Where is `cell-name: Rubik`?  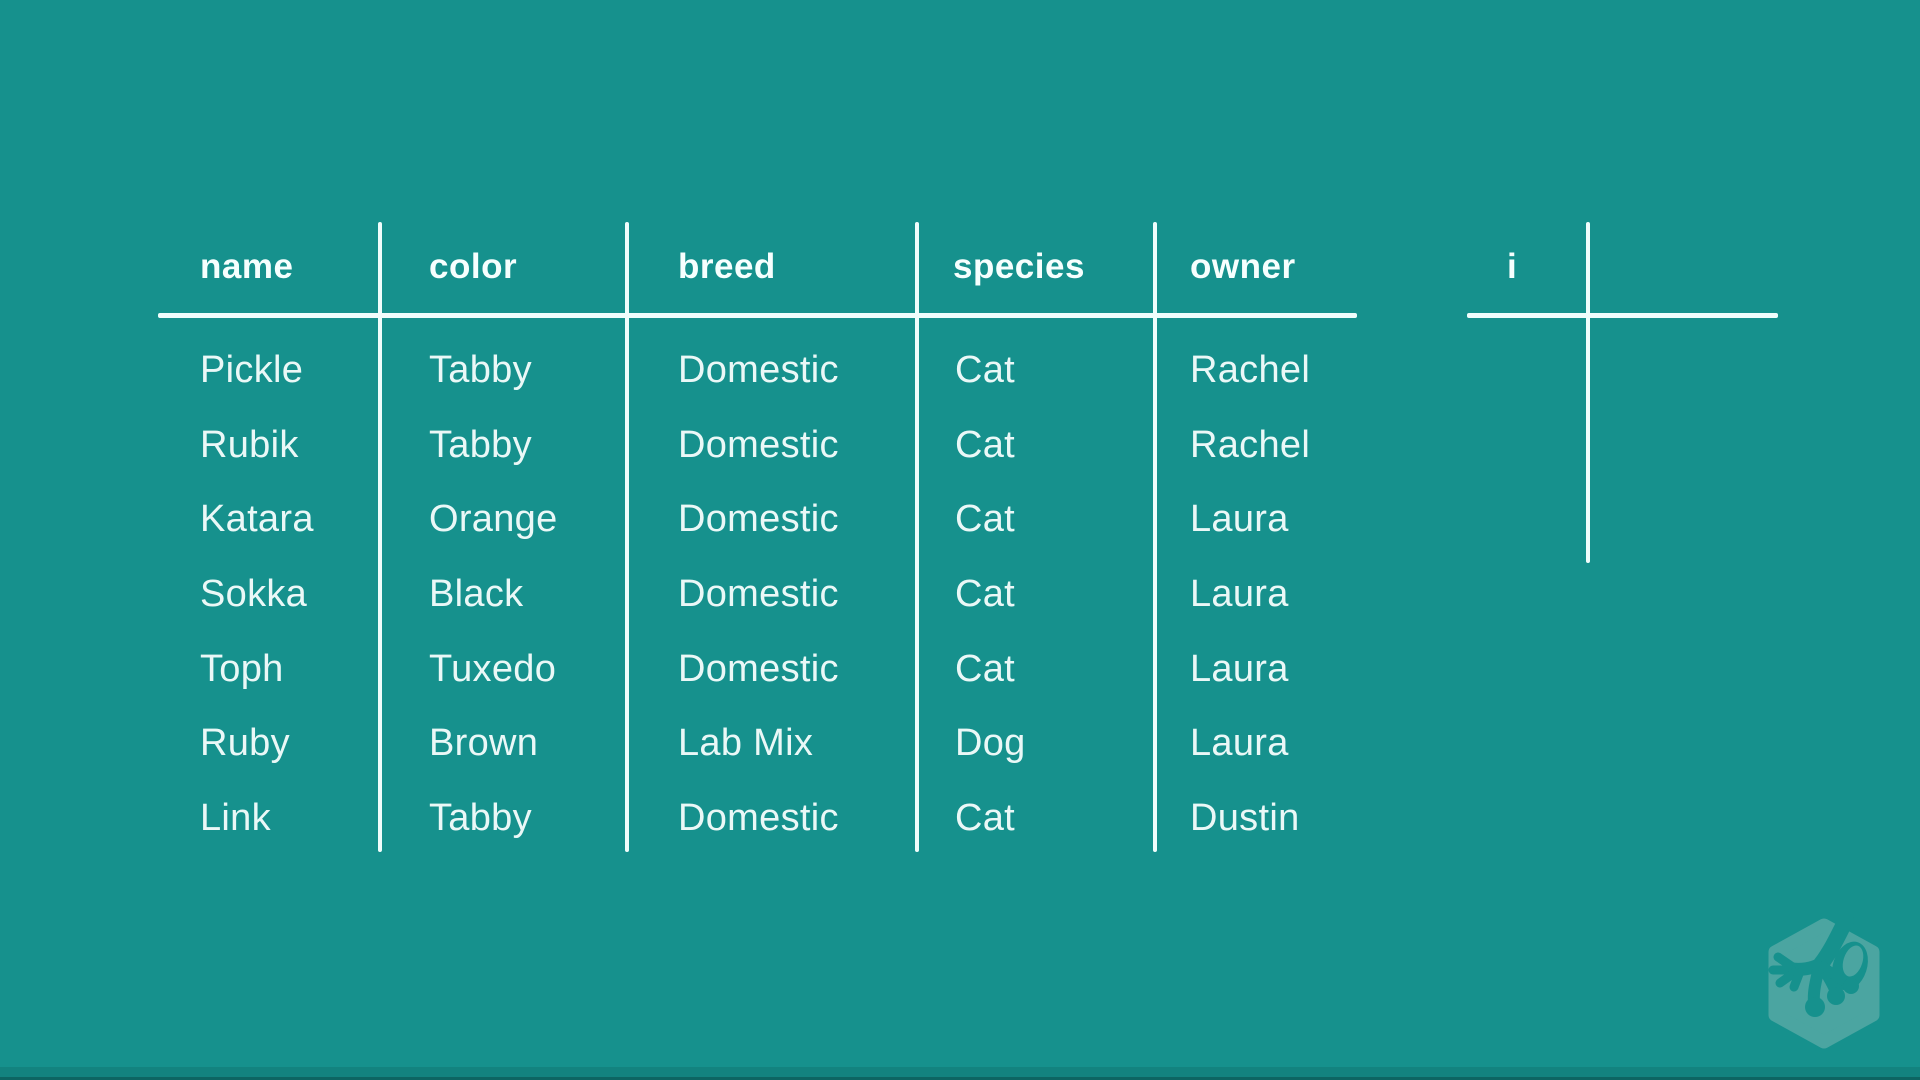 cell-name: Rubik is located at coordinates (249, 444).